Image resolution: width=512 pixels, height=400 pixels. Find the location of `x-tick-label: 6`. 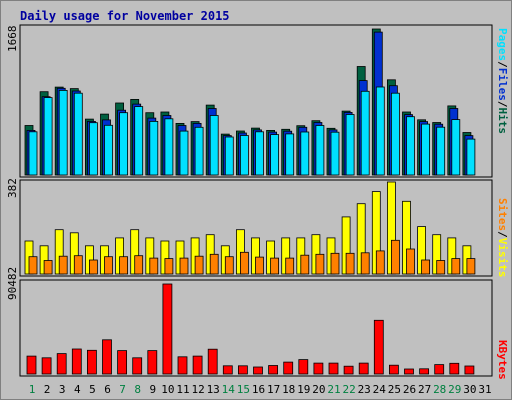

x-tick-label: 6 is located at coordinates (107, 389).